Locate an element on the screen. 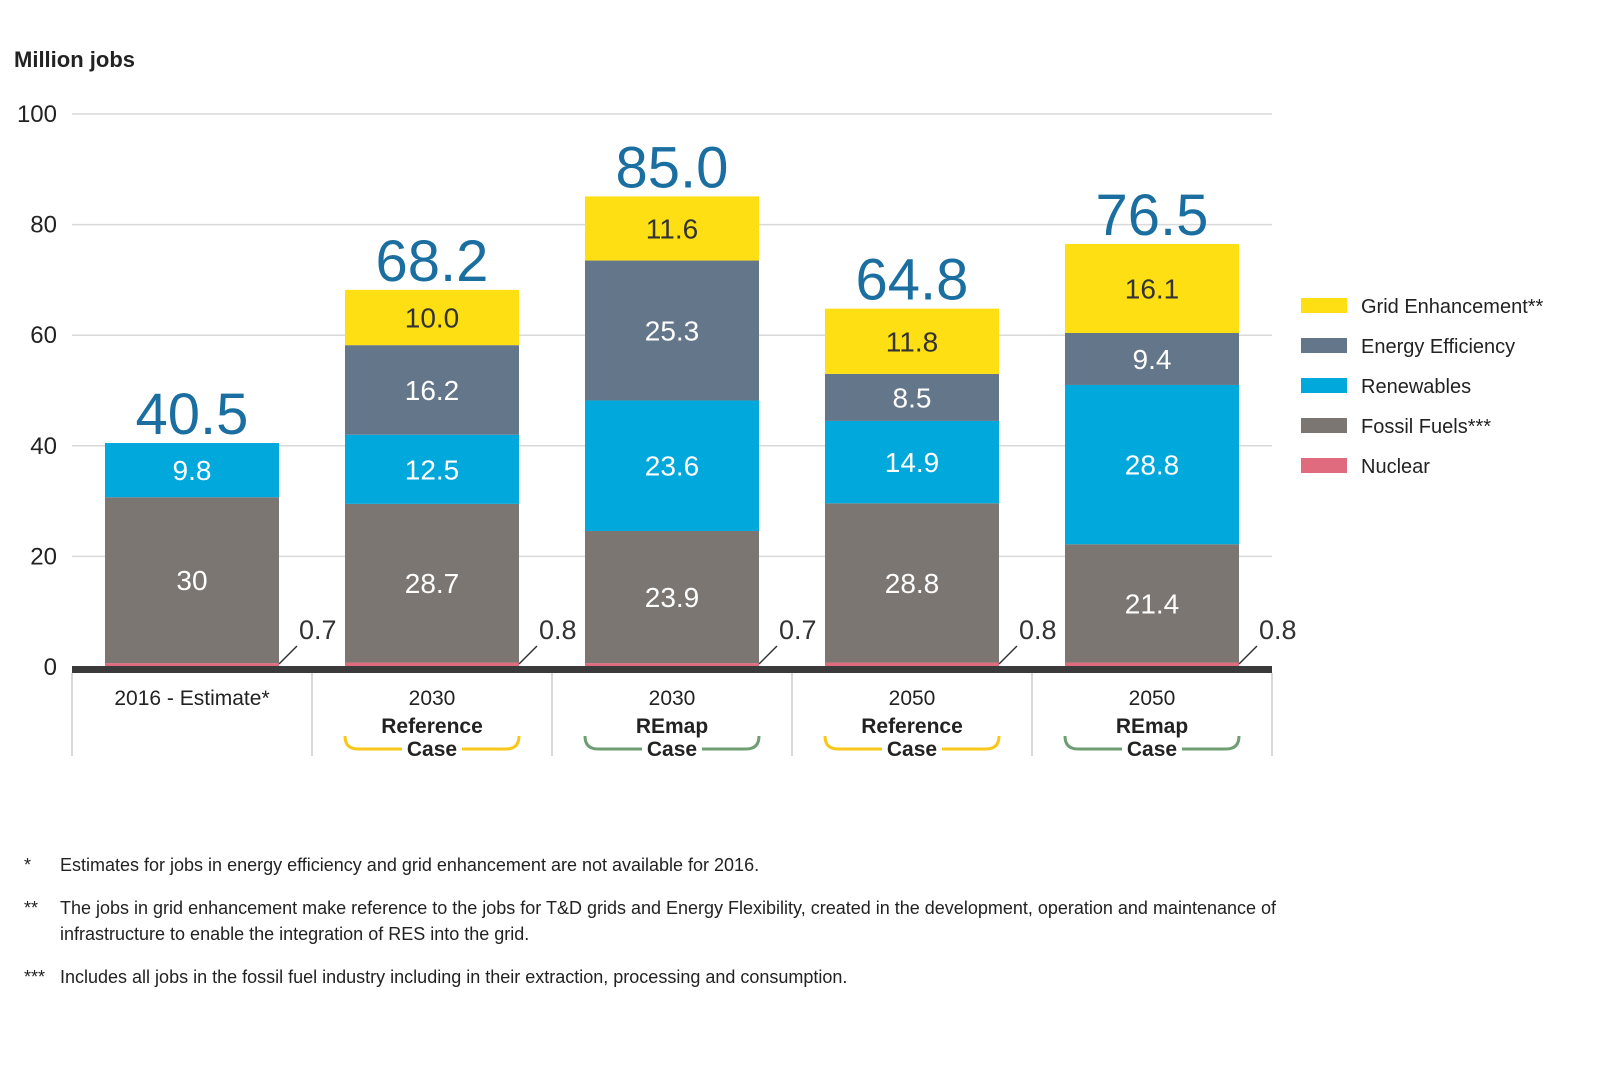 Image resolution: width=1611 pixels, height=1072 pixels. total-label-3: 85.0 is located at coordinates (672, 167).